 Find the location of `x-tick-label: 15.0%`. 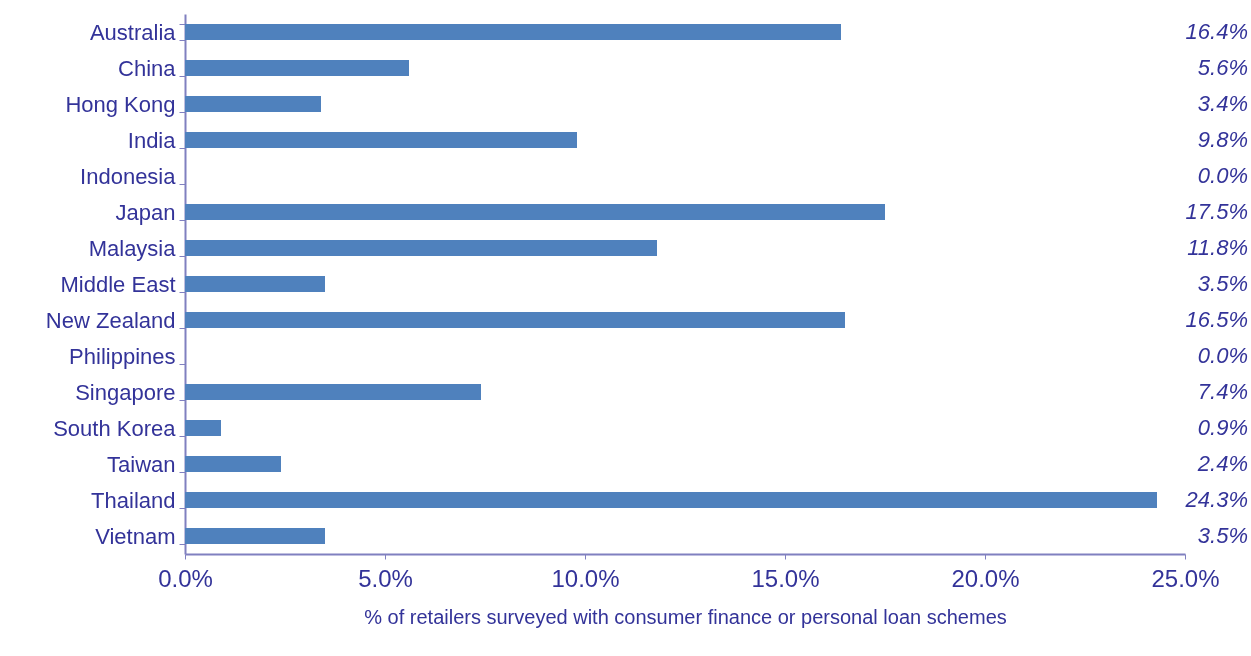

x-tick-label: 15.0% is located at coordinates (785, 578).